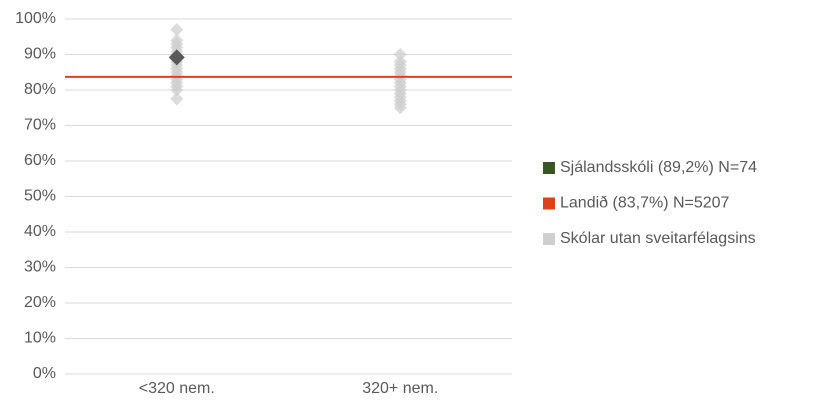 Image resolution: width=813 pixels, height=401 pixels. Describe the element at coordinates (40, 196) in the screenshot. I see `y-tick-label: 50%` at that location.